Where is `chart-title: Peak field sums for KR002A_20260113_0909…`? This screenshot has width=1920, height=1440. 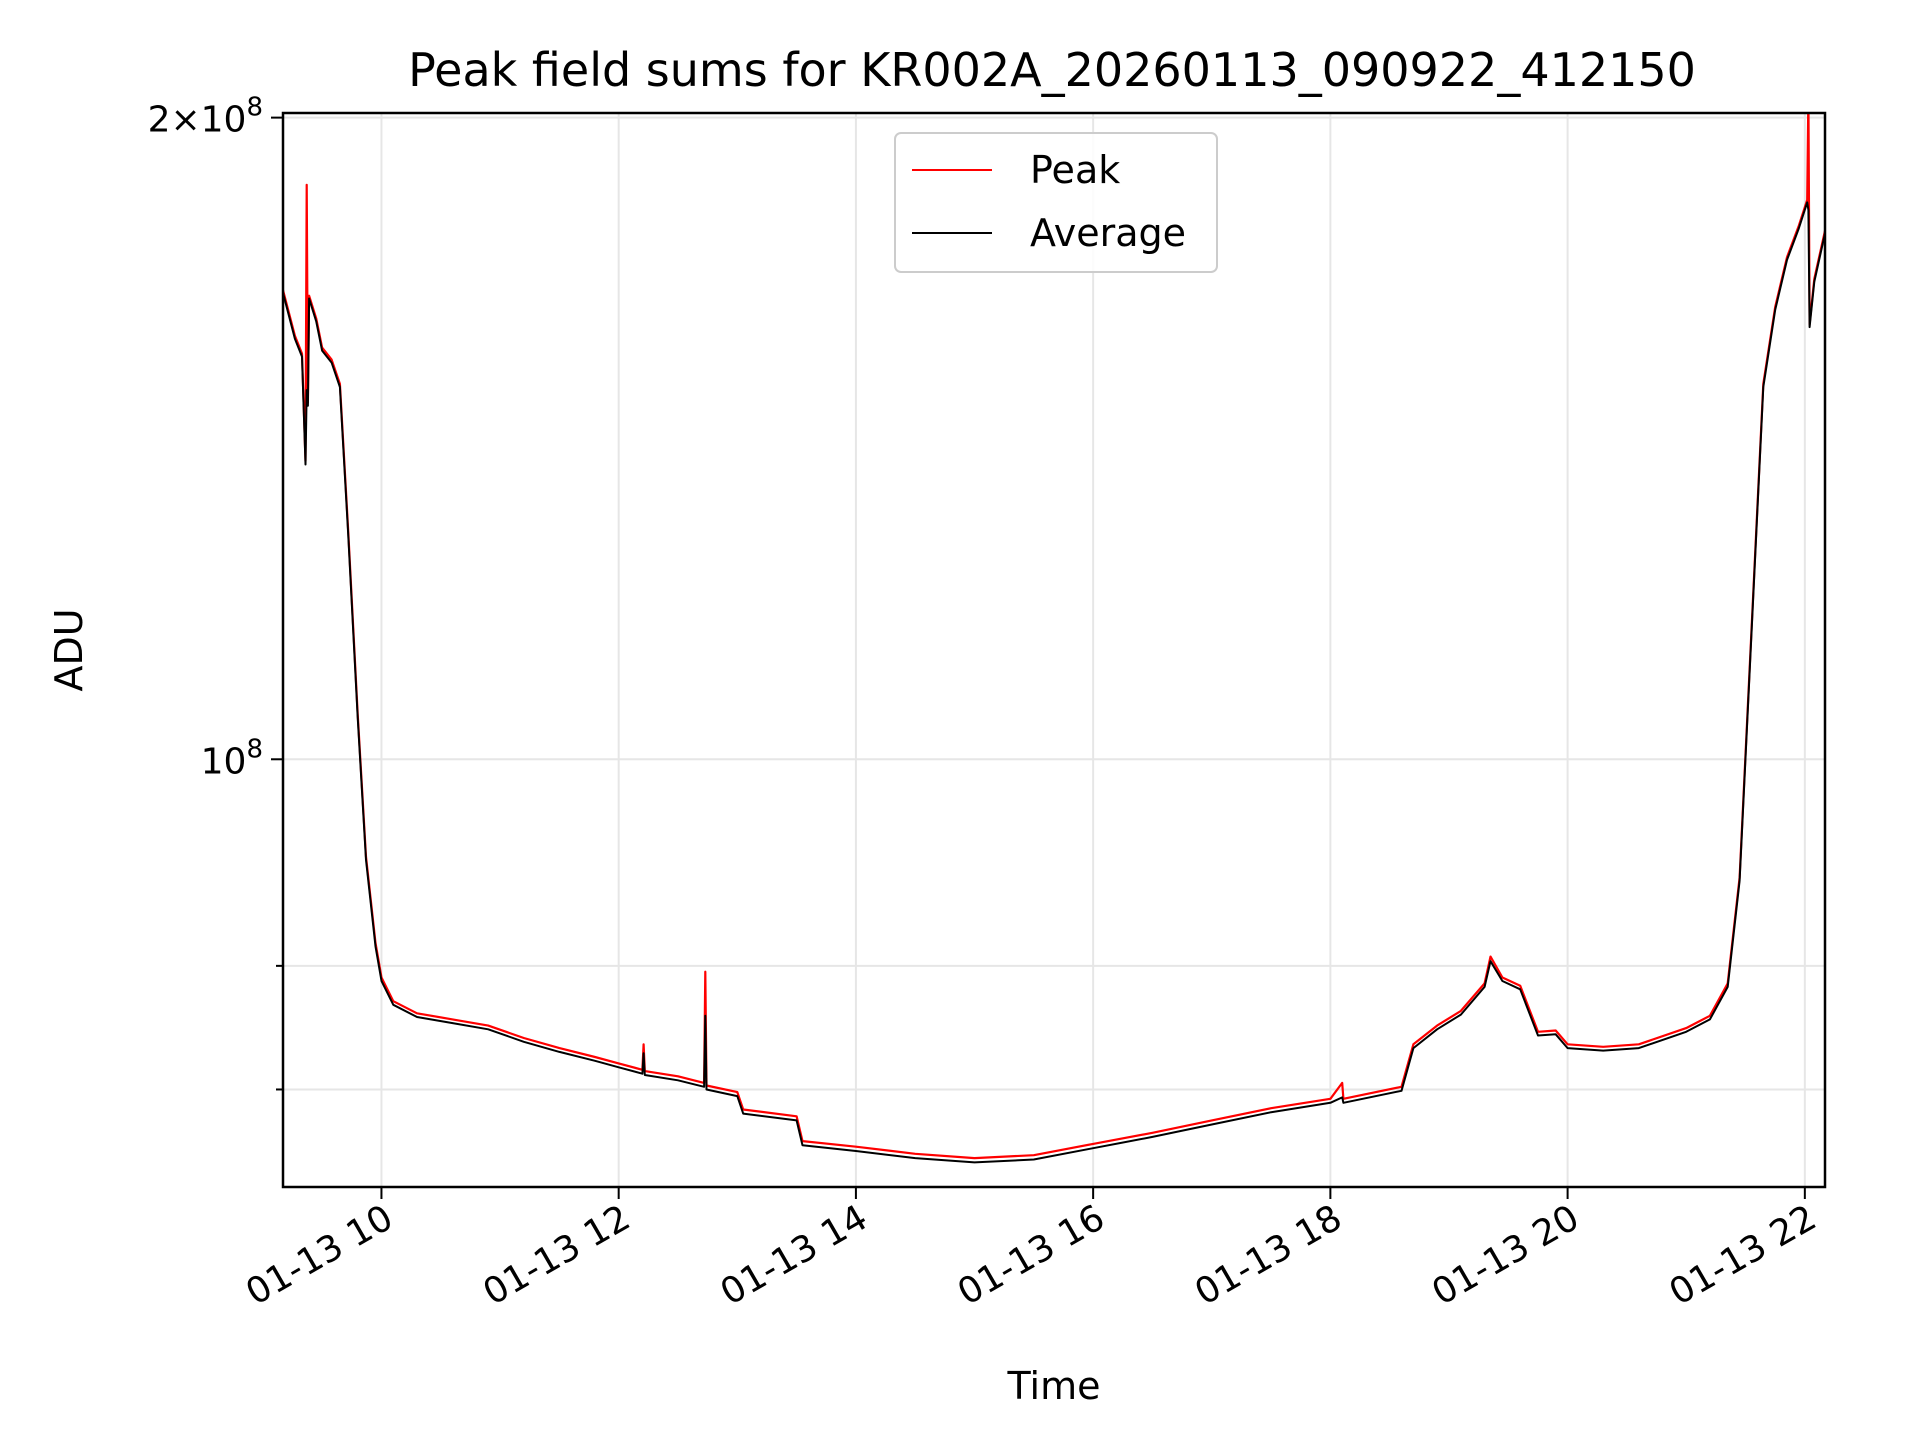 chart-title: Peak field sums for KR002A_20260113_0909… is located at coordinates (1052, 70).